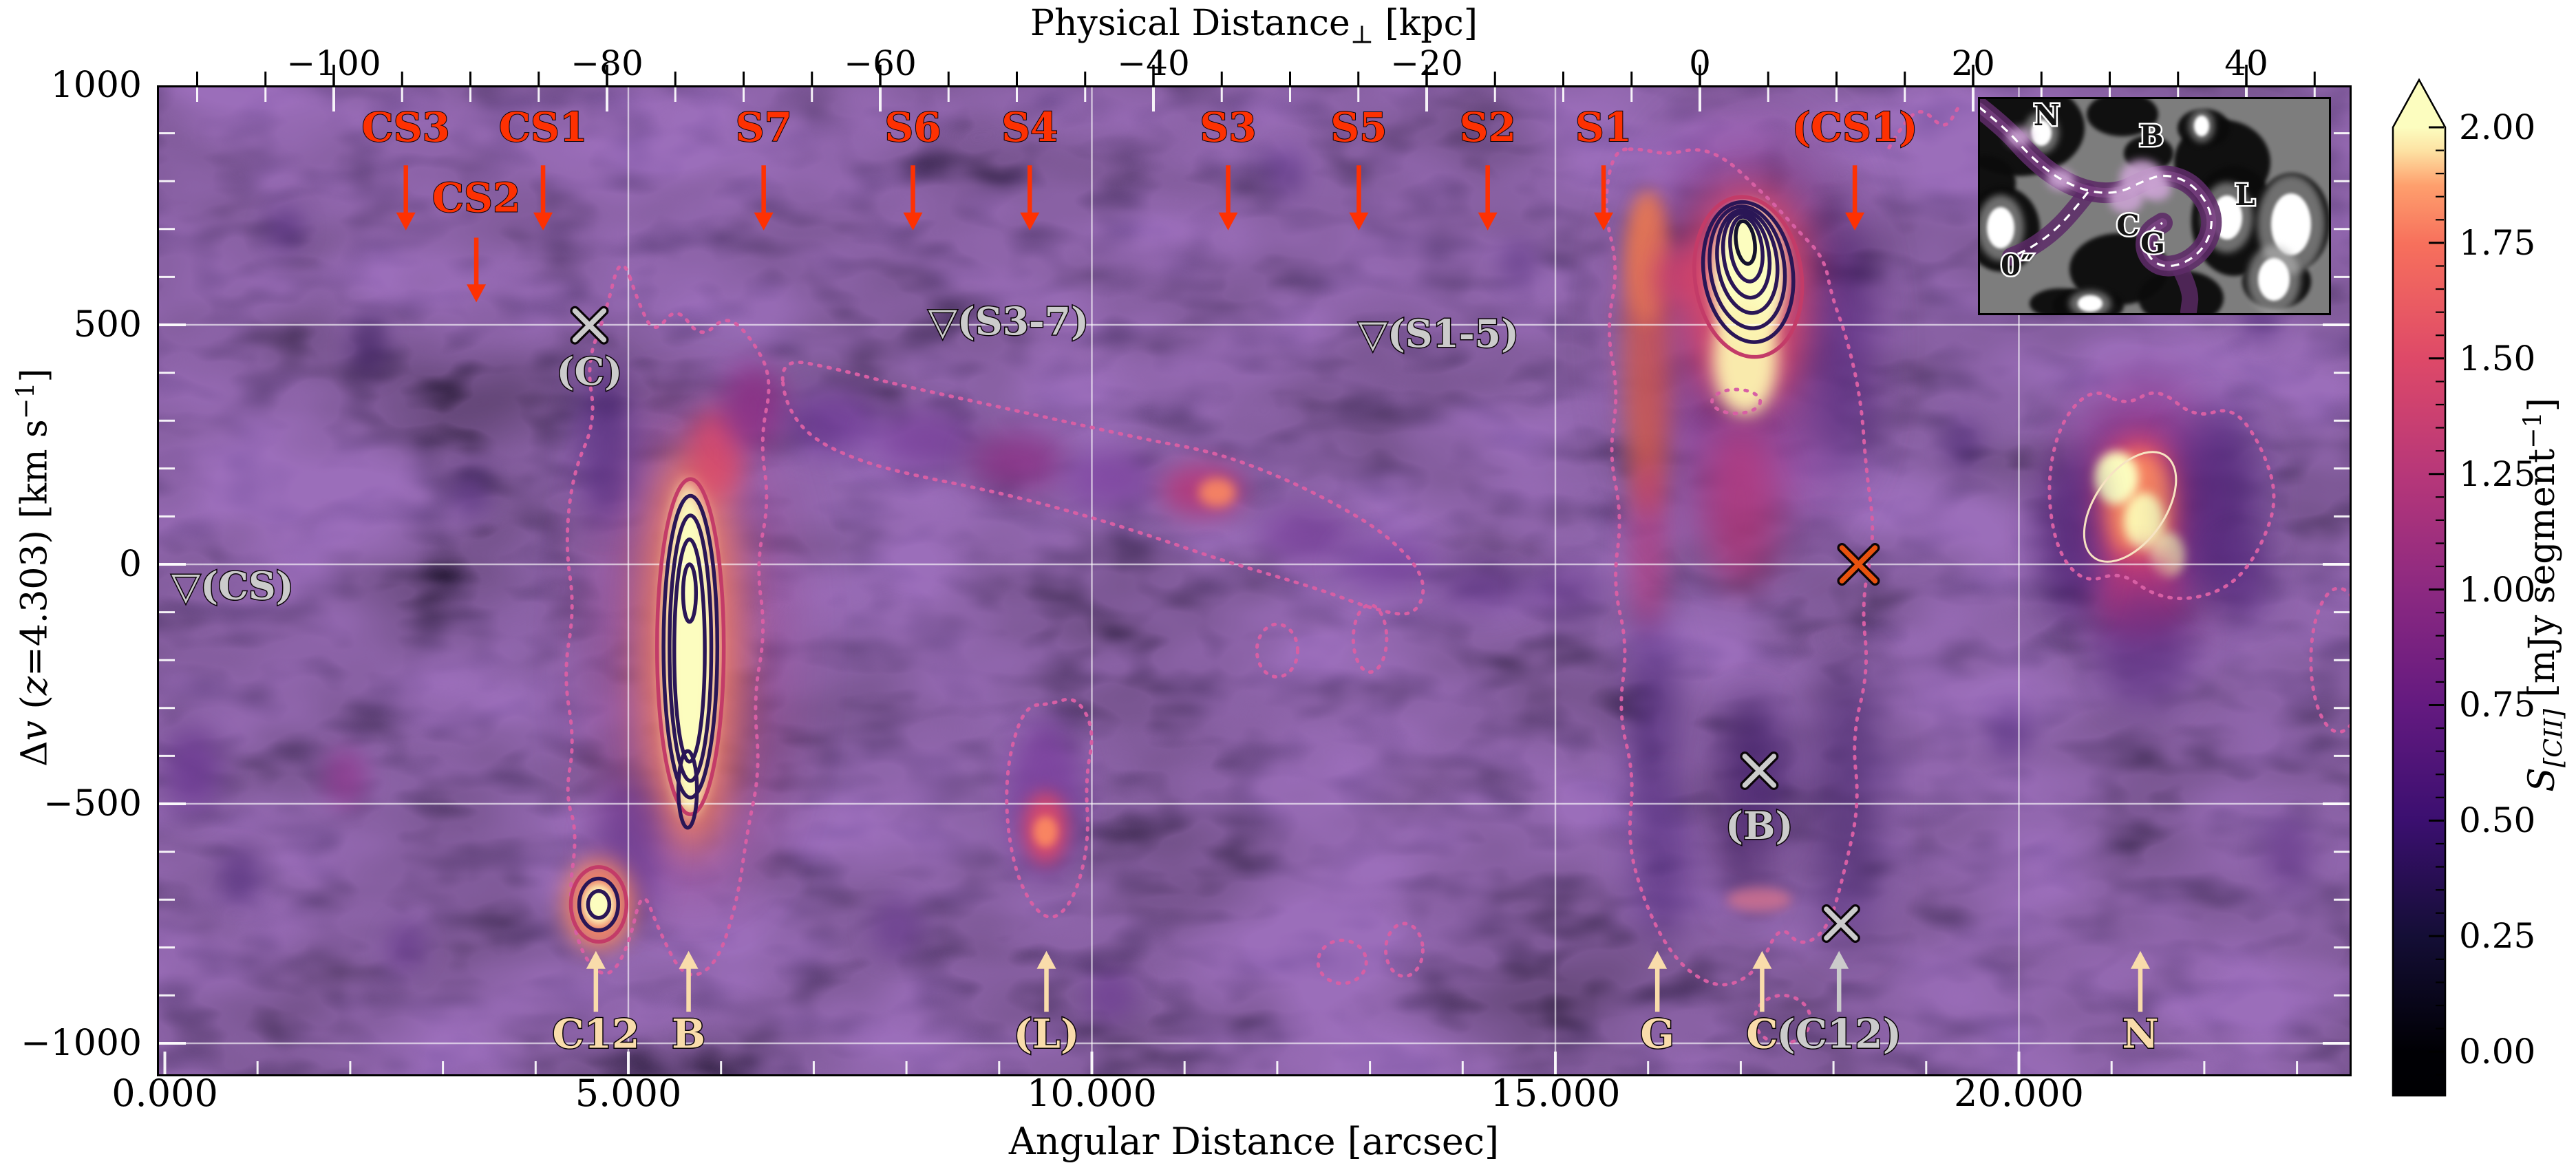  I want to click on inset-slit-path-branch, so click(2049, 224).